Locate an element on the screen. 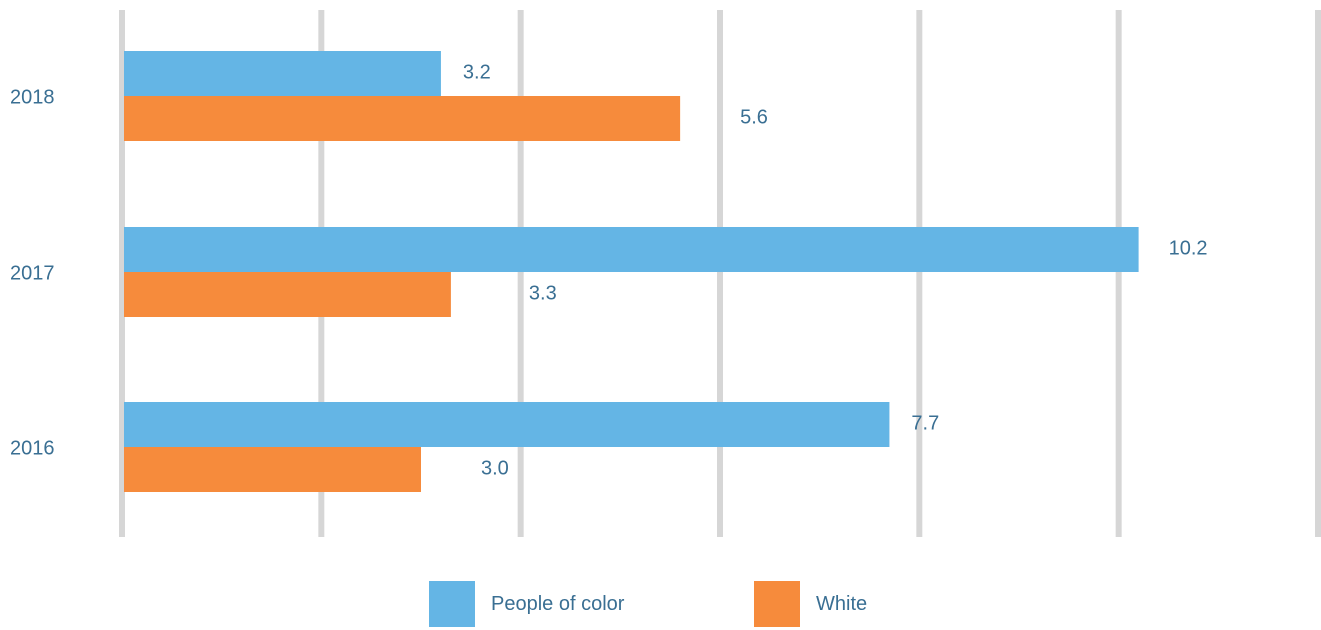 This screenshot has height=630, width=1321. bar-2018-white is located at coordinates (402, 118).